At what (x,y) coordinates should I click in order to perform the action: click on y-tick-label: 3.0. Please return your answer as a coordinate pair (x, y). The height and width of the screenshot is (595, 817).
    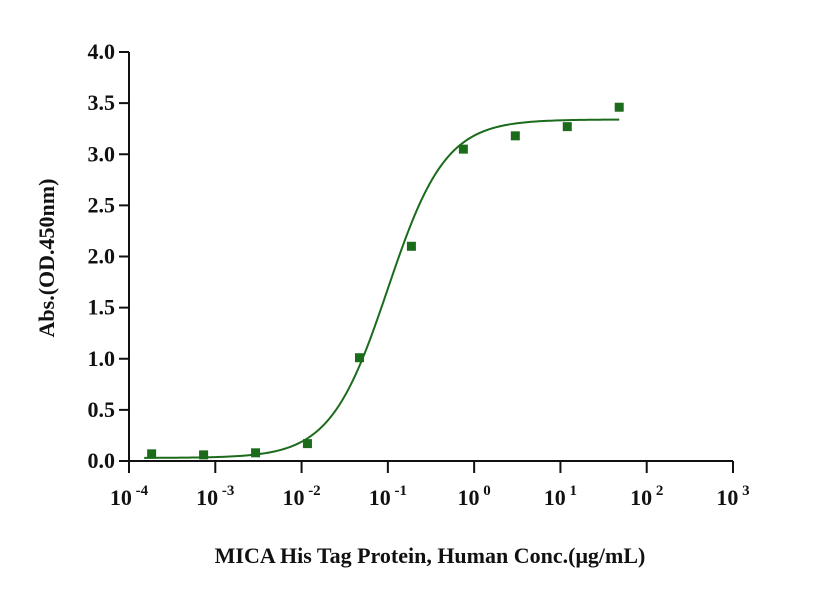
    Looking at the image, I should click on (102, 153).